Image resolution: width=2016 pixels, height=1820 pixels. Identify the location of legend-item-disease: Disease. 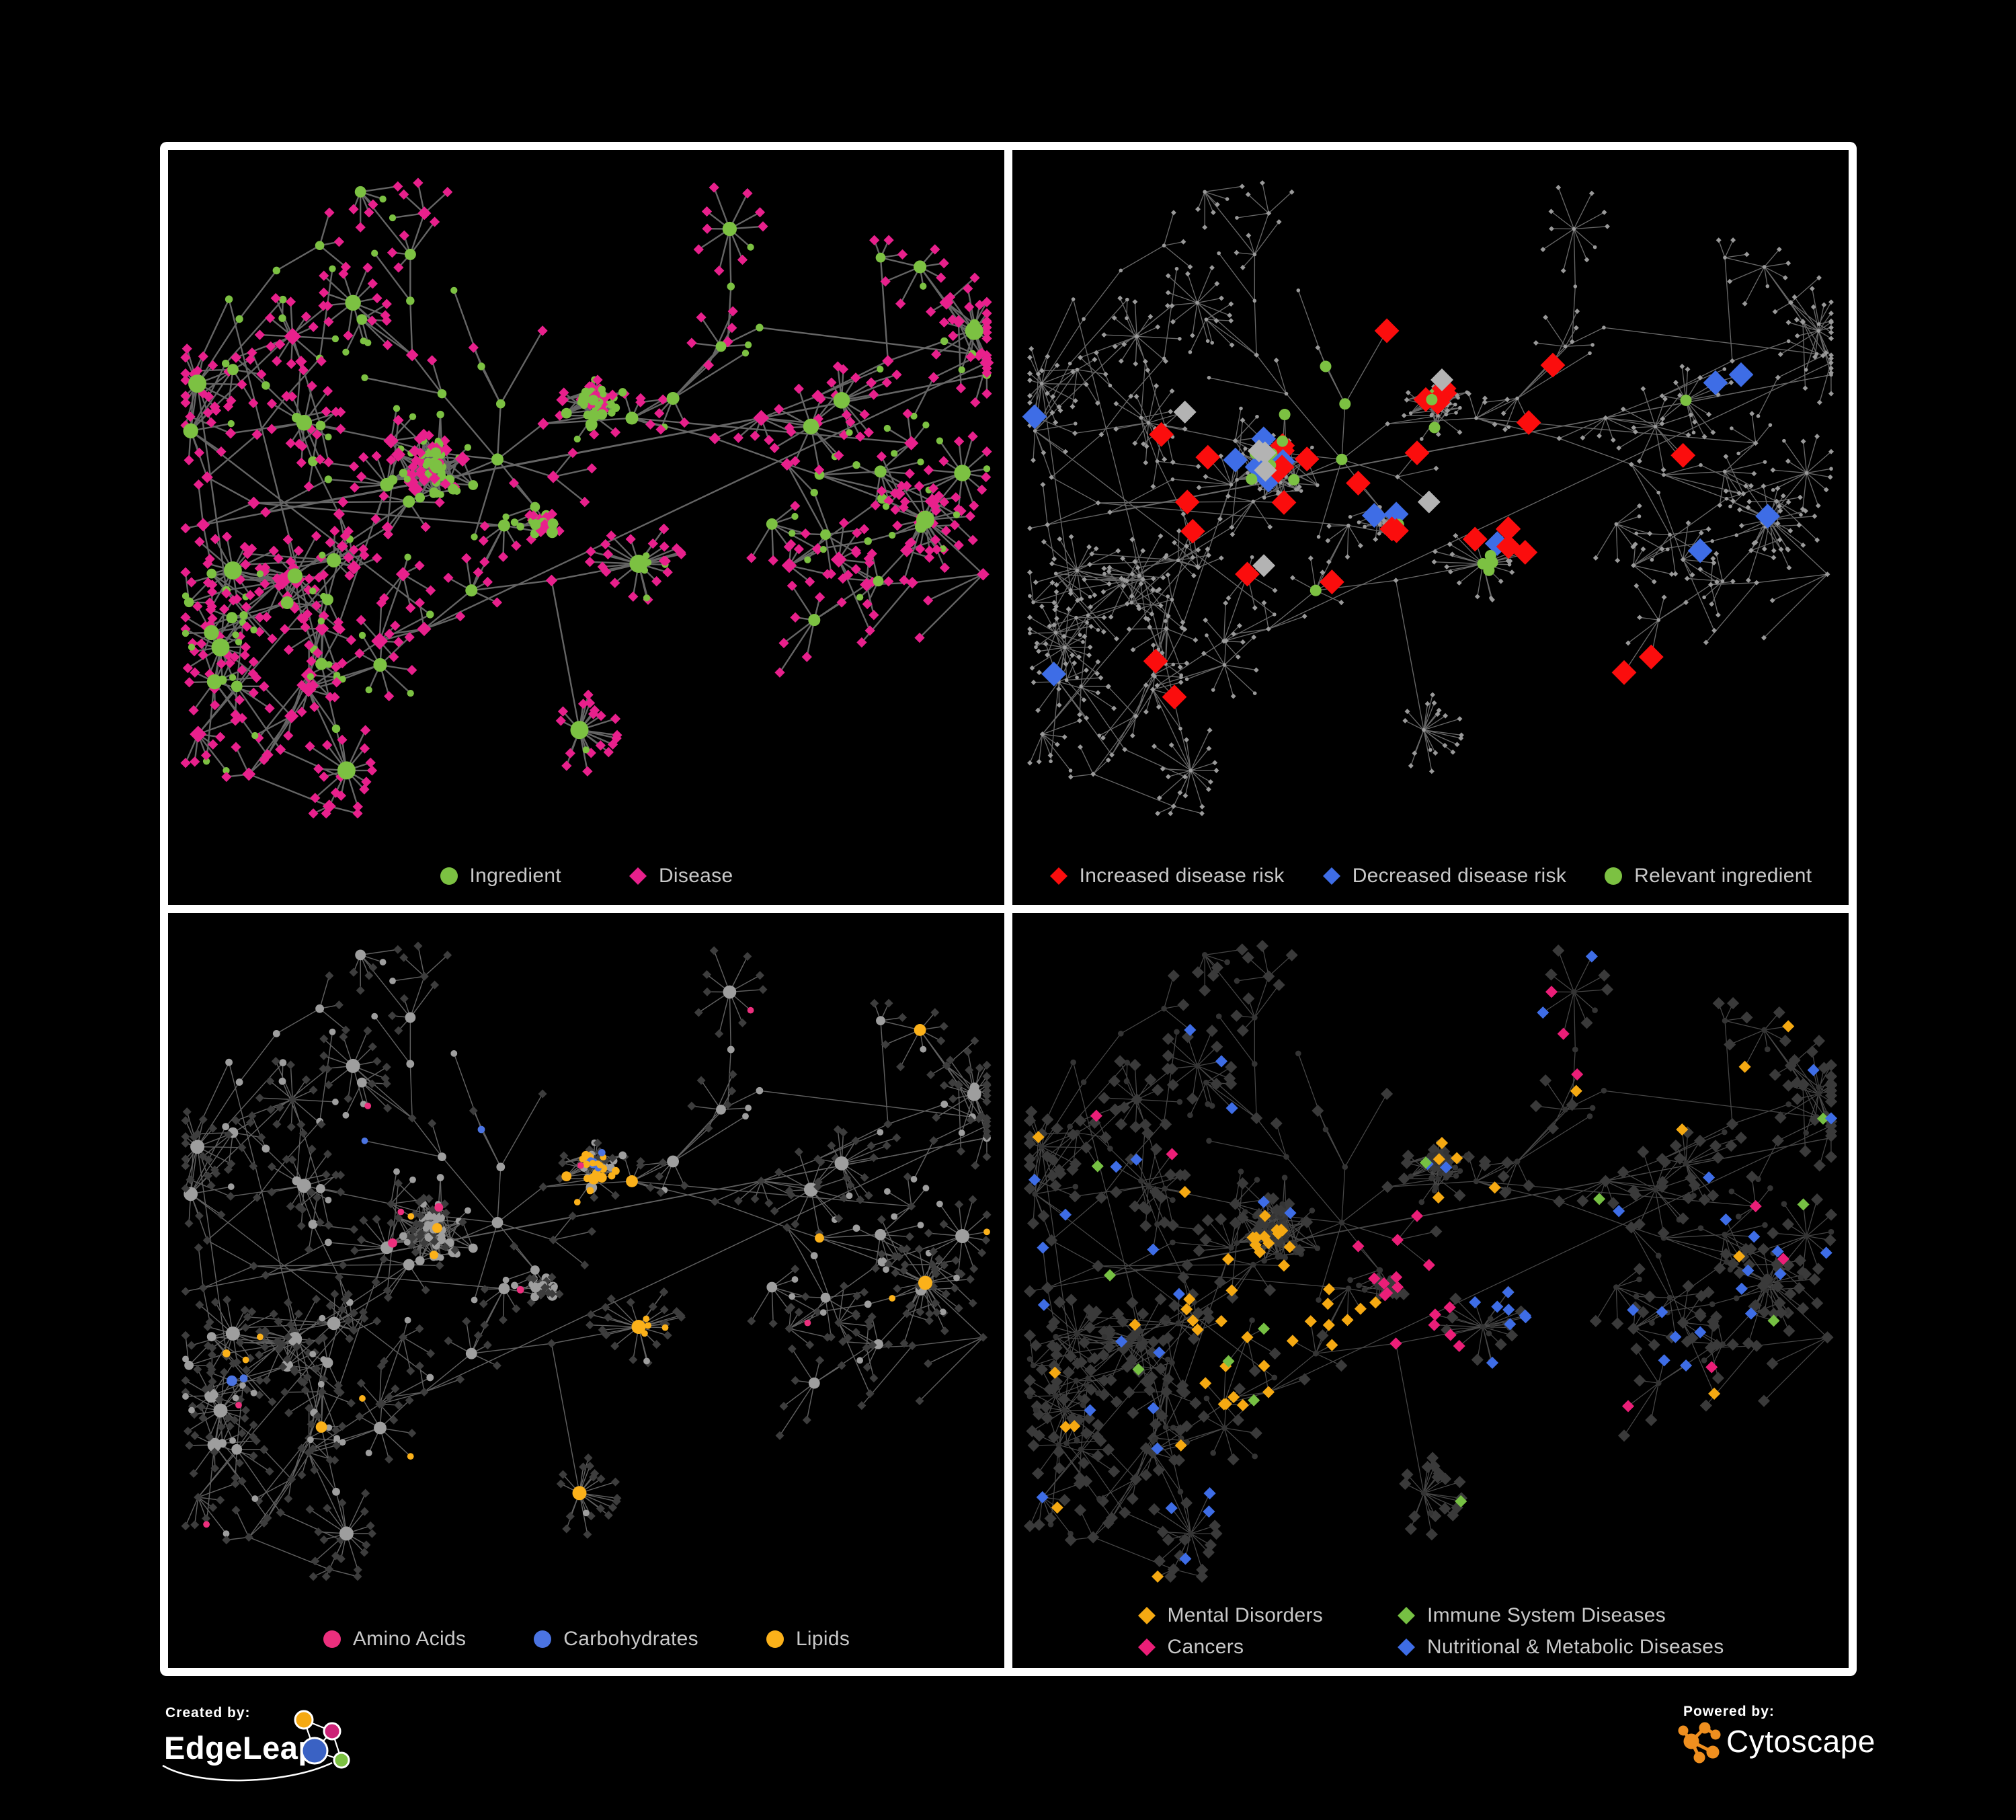
(681, 876).